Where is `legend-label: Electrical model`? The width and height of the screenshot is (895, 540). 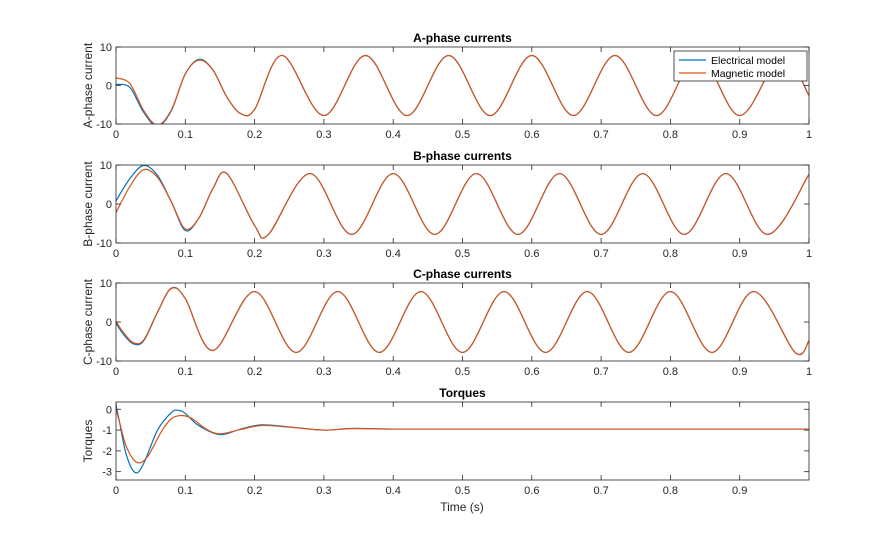
legend-label: Electrical model is located at coordinates (748, 61).